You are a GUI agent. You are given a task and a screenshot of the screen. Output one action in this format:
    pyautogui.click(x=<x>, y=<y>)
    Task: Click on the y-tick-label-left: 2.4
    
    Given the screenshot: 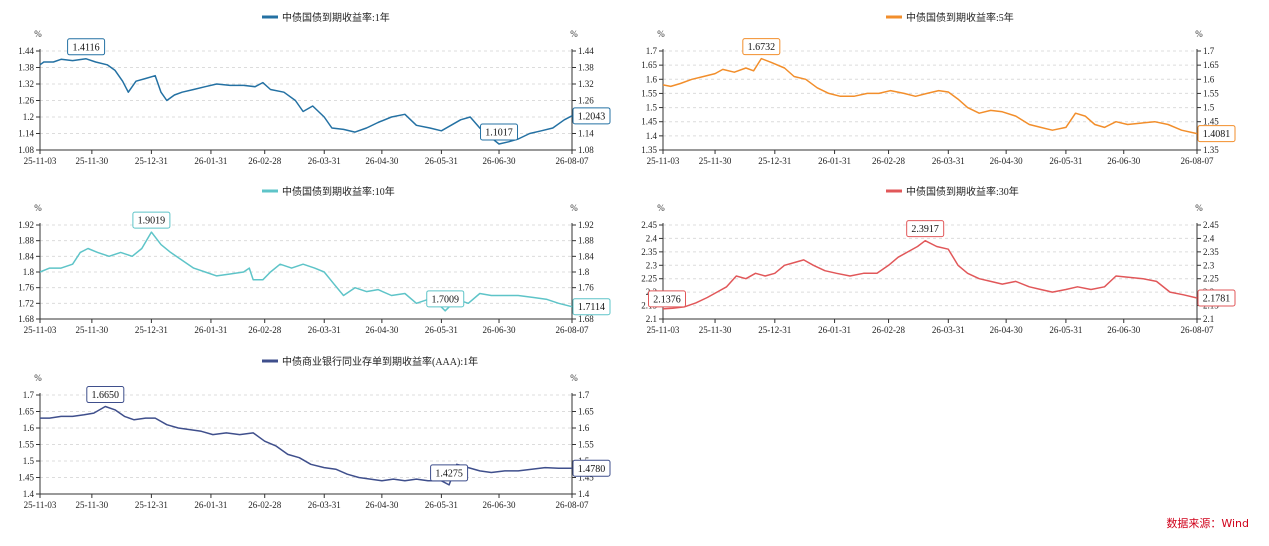 What is the action you would take?
    pyautogui.click(x=652, y=238)
    